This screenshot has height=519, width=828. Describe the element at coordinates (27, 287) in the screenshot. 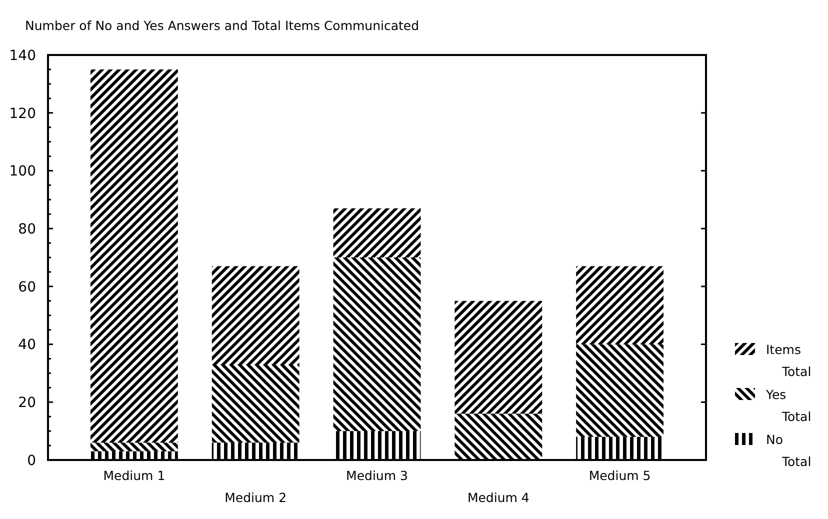

I see `y-tick-label: 60` at that location.